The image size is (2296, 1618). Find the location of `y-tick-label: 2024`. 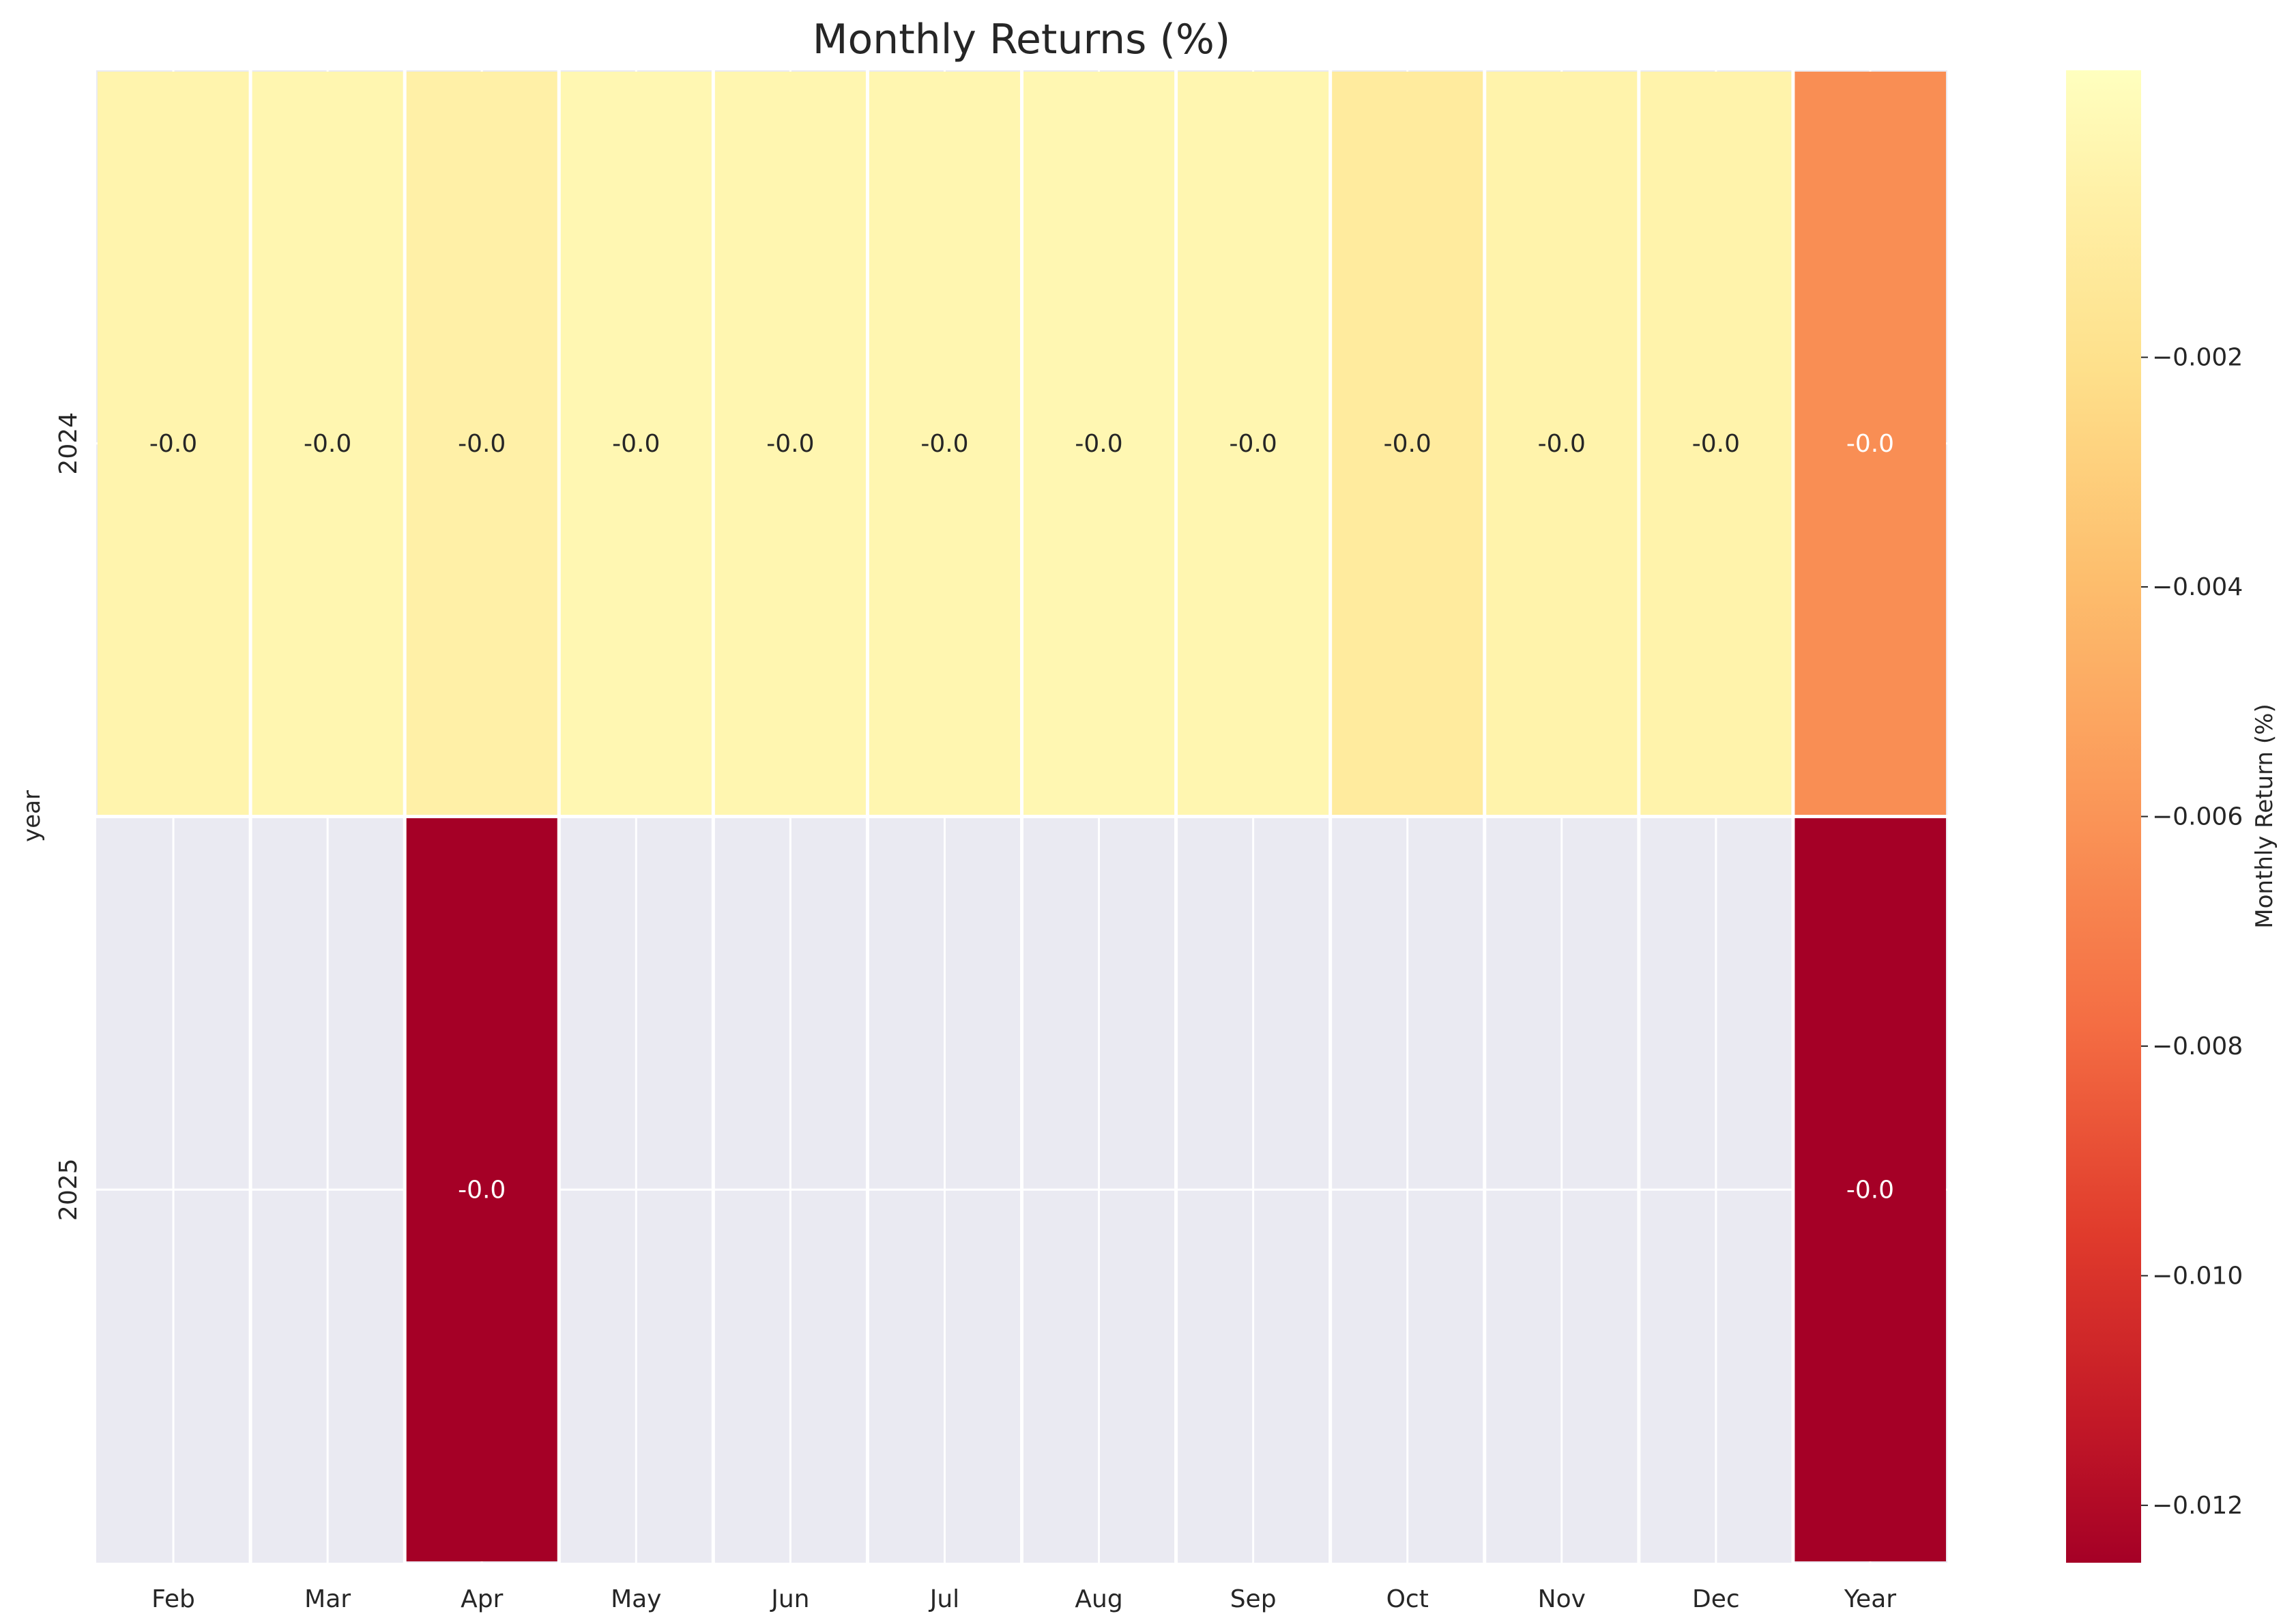

y-tick-label: 2024 is located at coordinates (69, 443).